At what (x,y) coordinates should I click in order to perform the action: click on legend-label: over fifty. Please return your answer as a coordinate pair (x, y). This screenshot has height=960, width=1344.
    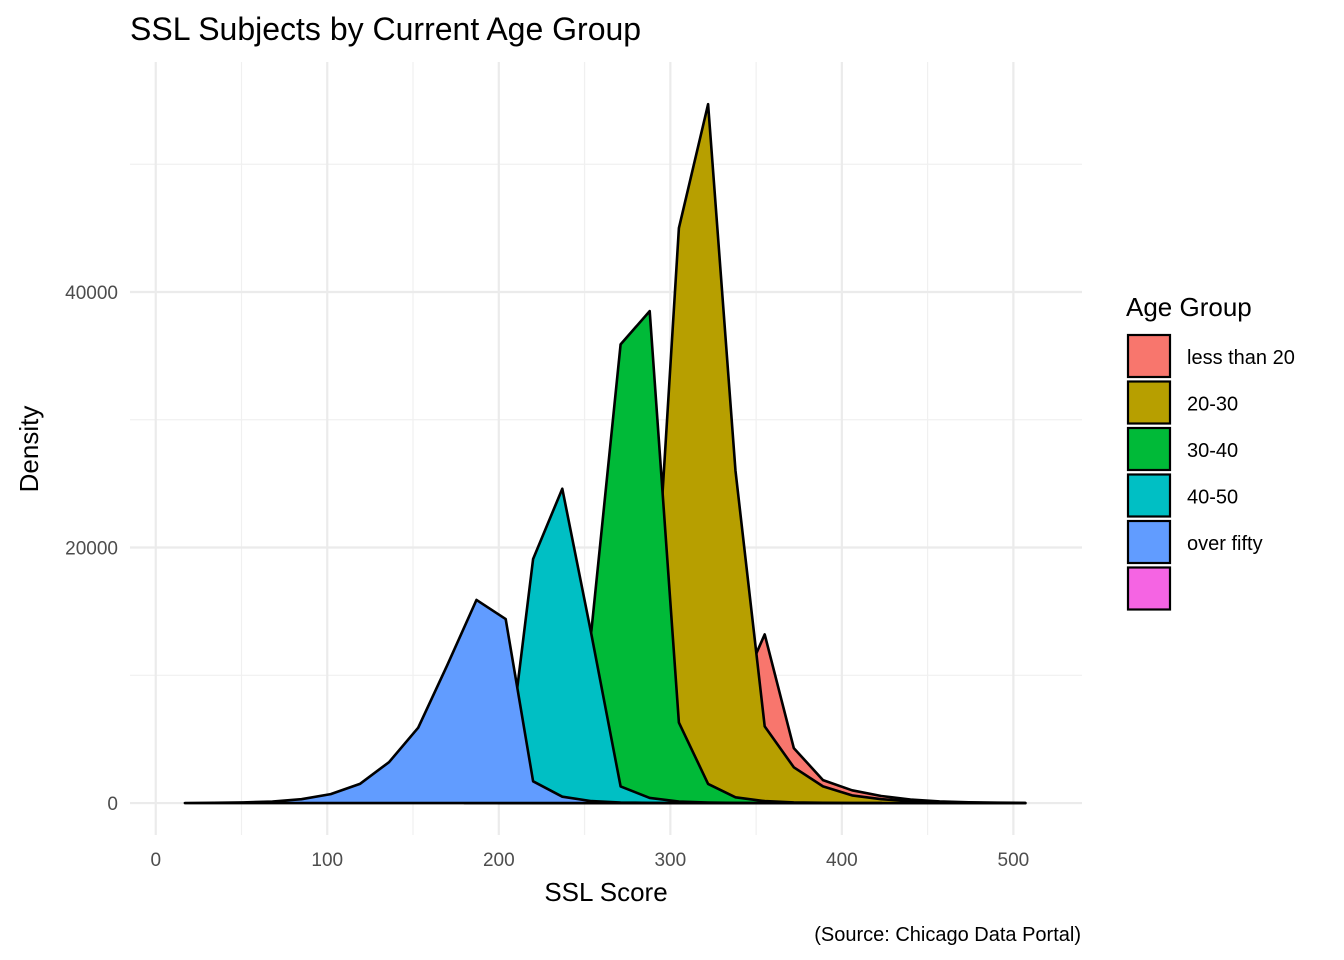
    Looking at the image, I should click on (1225, 544).